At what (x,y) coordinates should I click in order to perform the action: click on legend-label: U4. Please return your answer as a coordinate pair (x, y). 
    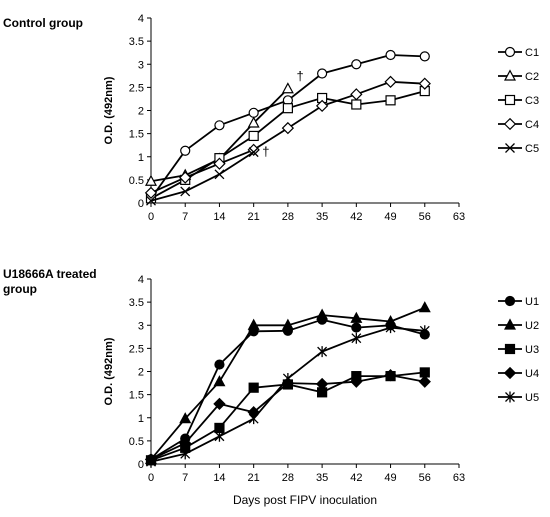
    Looking at the image, I should click on (532, 374).